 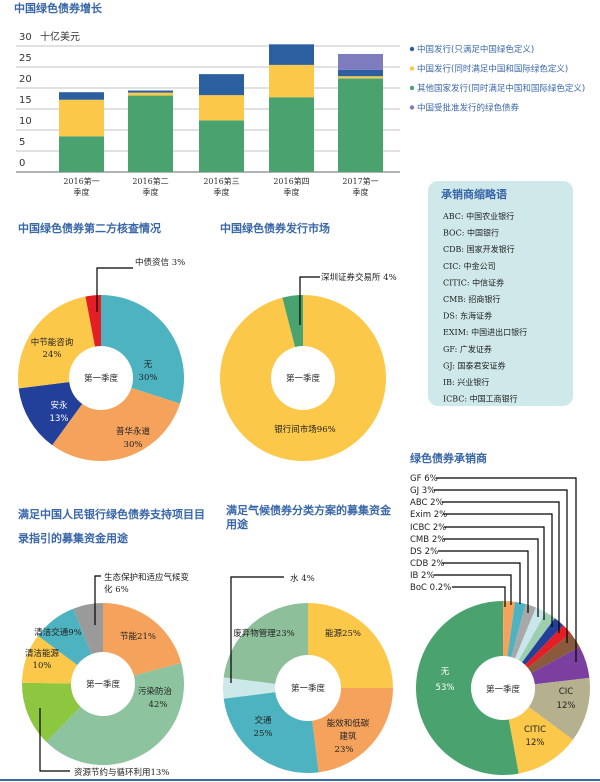 What do you see at coordinates (263, 633) in the screenshot?
I see `slice-label: 废弃物管理23%` at bounding box center [263, 633].